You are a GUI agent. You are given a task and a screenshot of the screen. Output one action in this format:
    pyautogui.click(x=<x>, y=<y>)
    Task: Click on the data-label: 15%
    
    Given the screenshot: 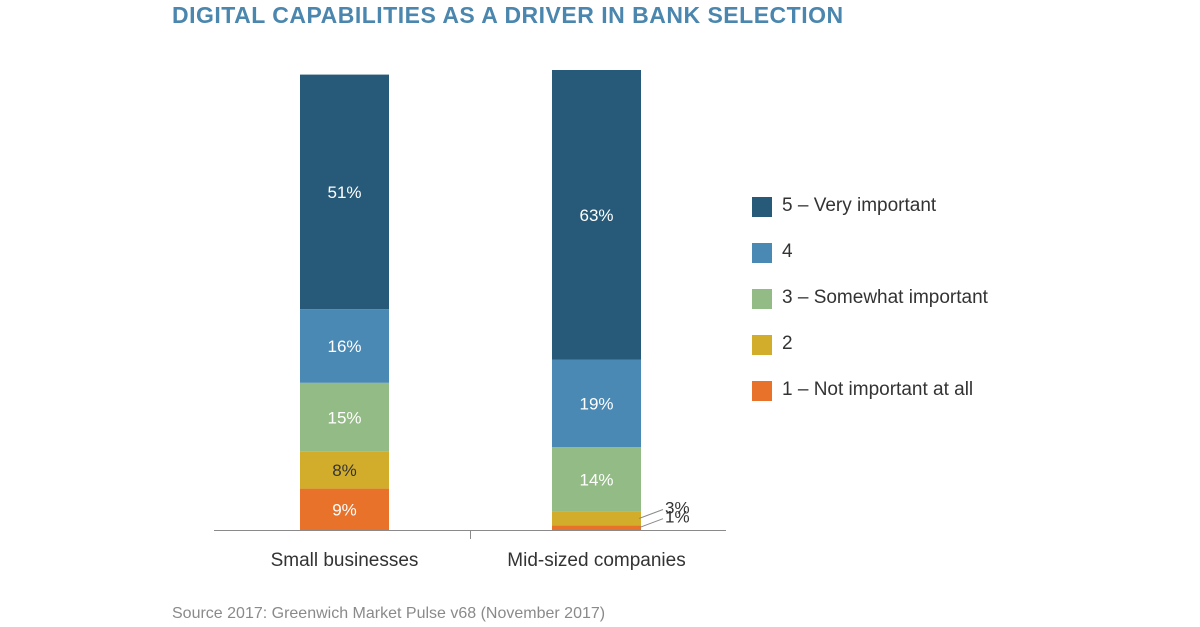 What is the action you would take?
    pyautogui.click(x=344, y=417)
    